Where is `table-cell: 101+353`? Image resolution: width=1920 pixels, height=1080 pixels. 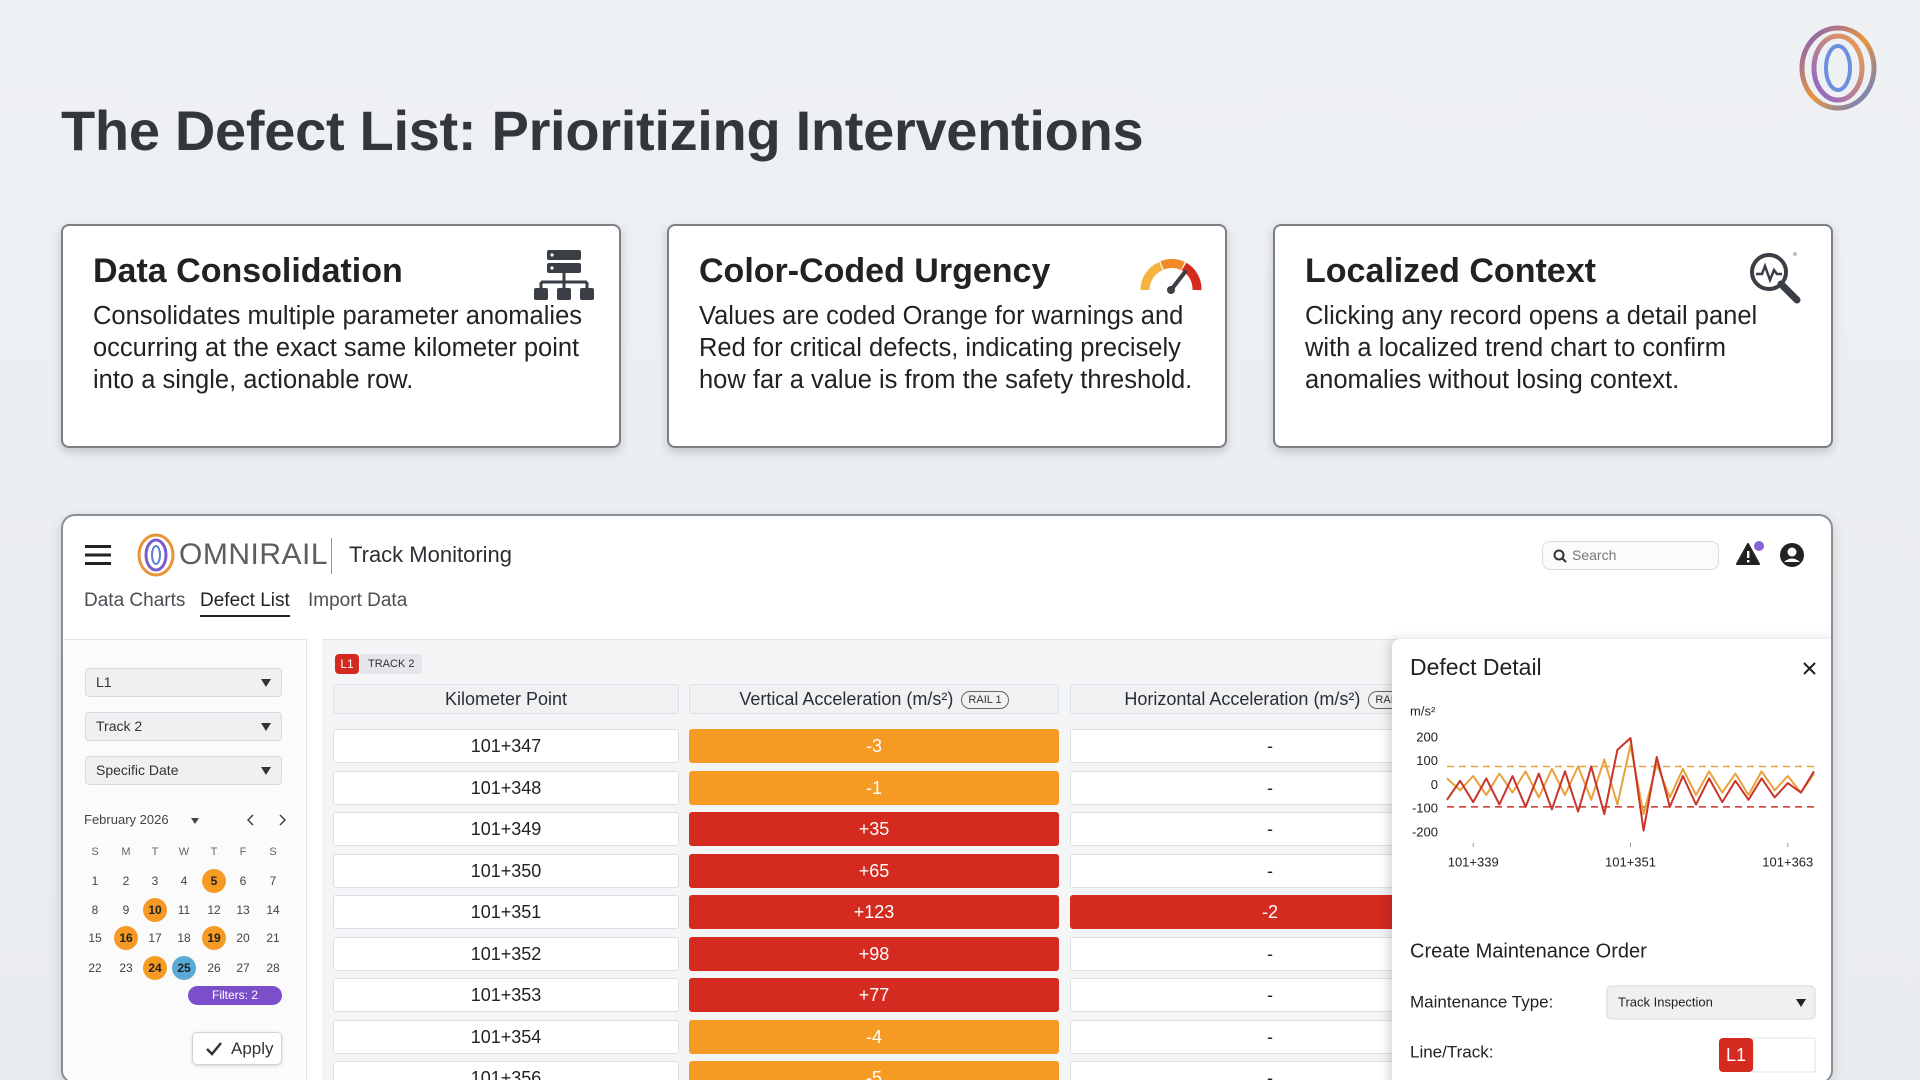 table-cell: 101+353 is located at coordinates (506, 995).